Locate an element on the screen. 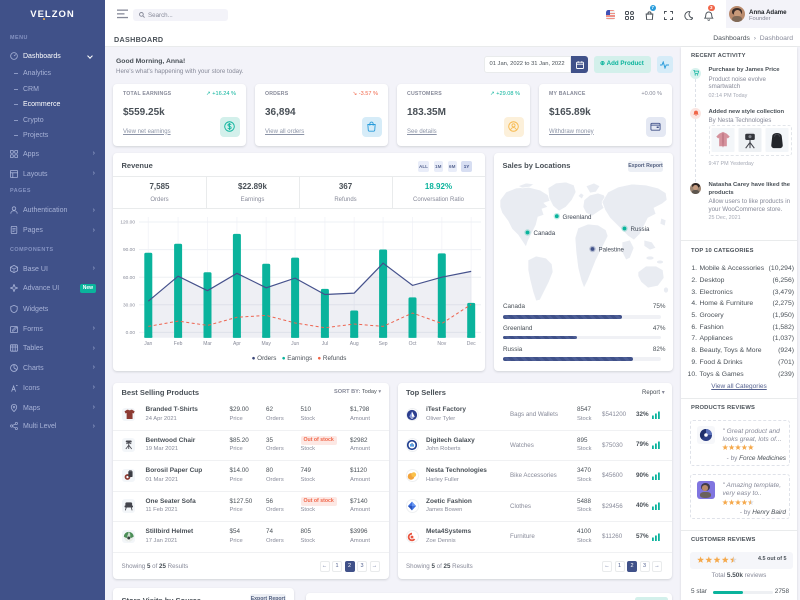 The height and width of the screenshot is (600, 800). svg-text: Oct is located at coordinates (413, 344).